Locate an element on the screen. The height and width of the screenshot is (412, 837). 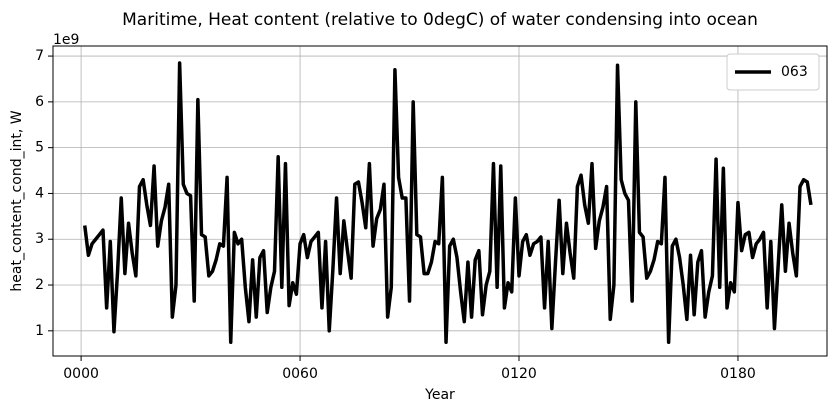
legend-box is located at coordinates (773, 72).